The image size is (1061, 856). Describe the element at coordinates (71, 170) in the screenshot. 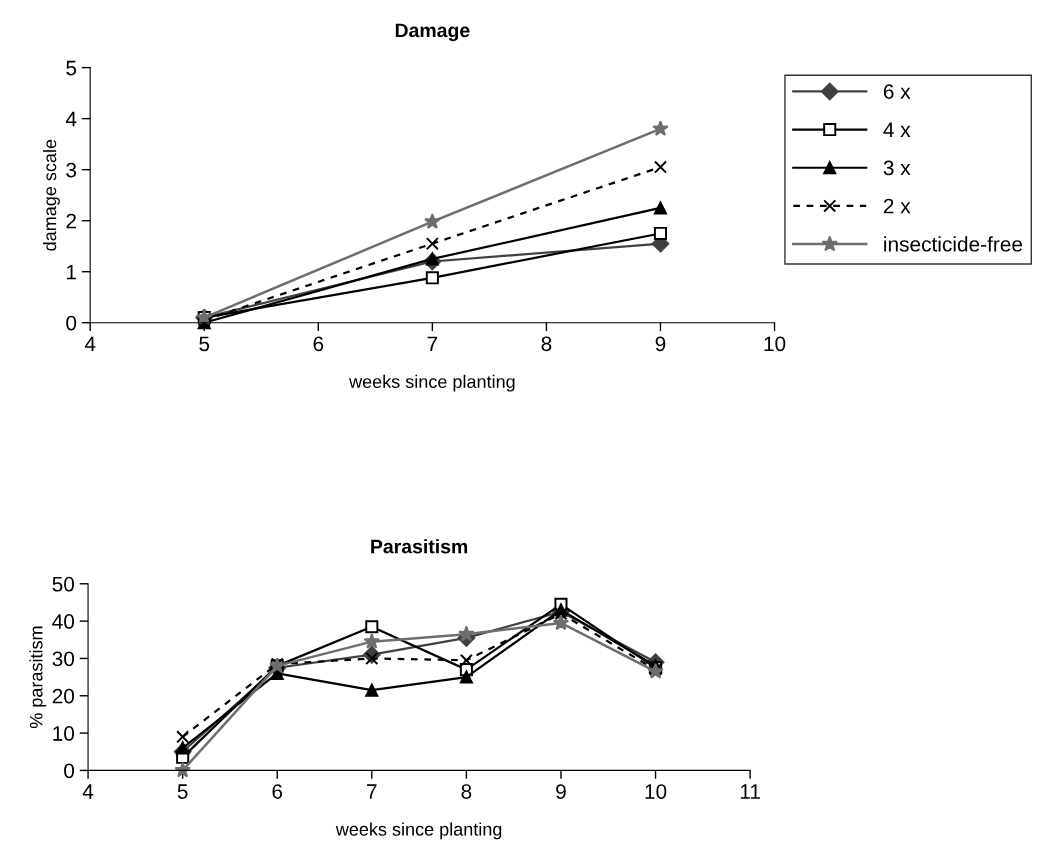

I see `y-tick-label: 3` at that location.